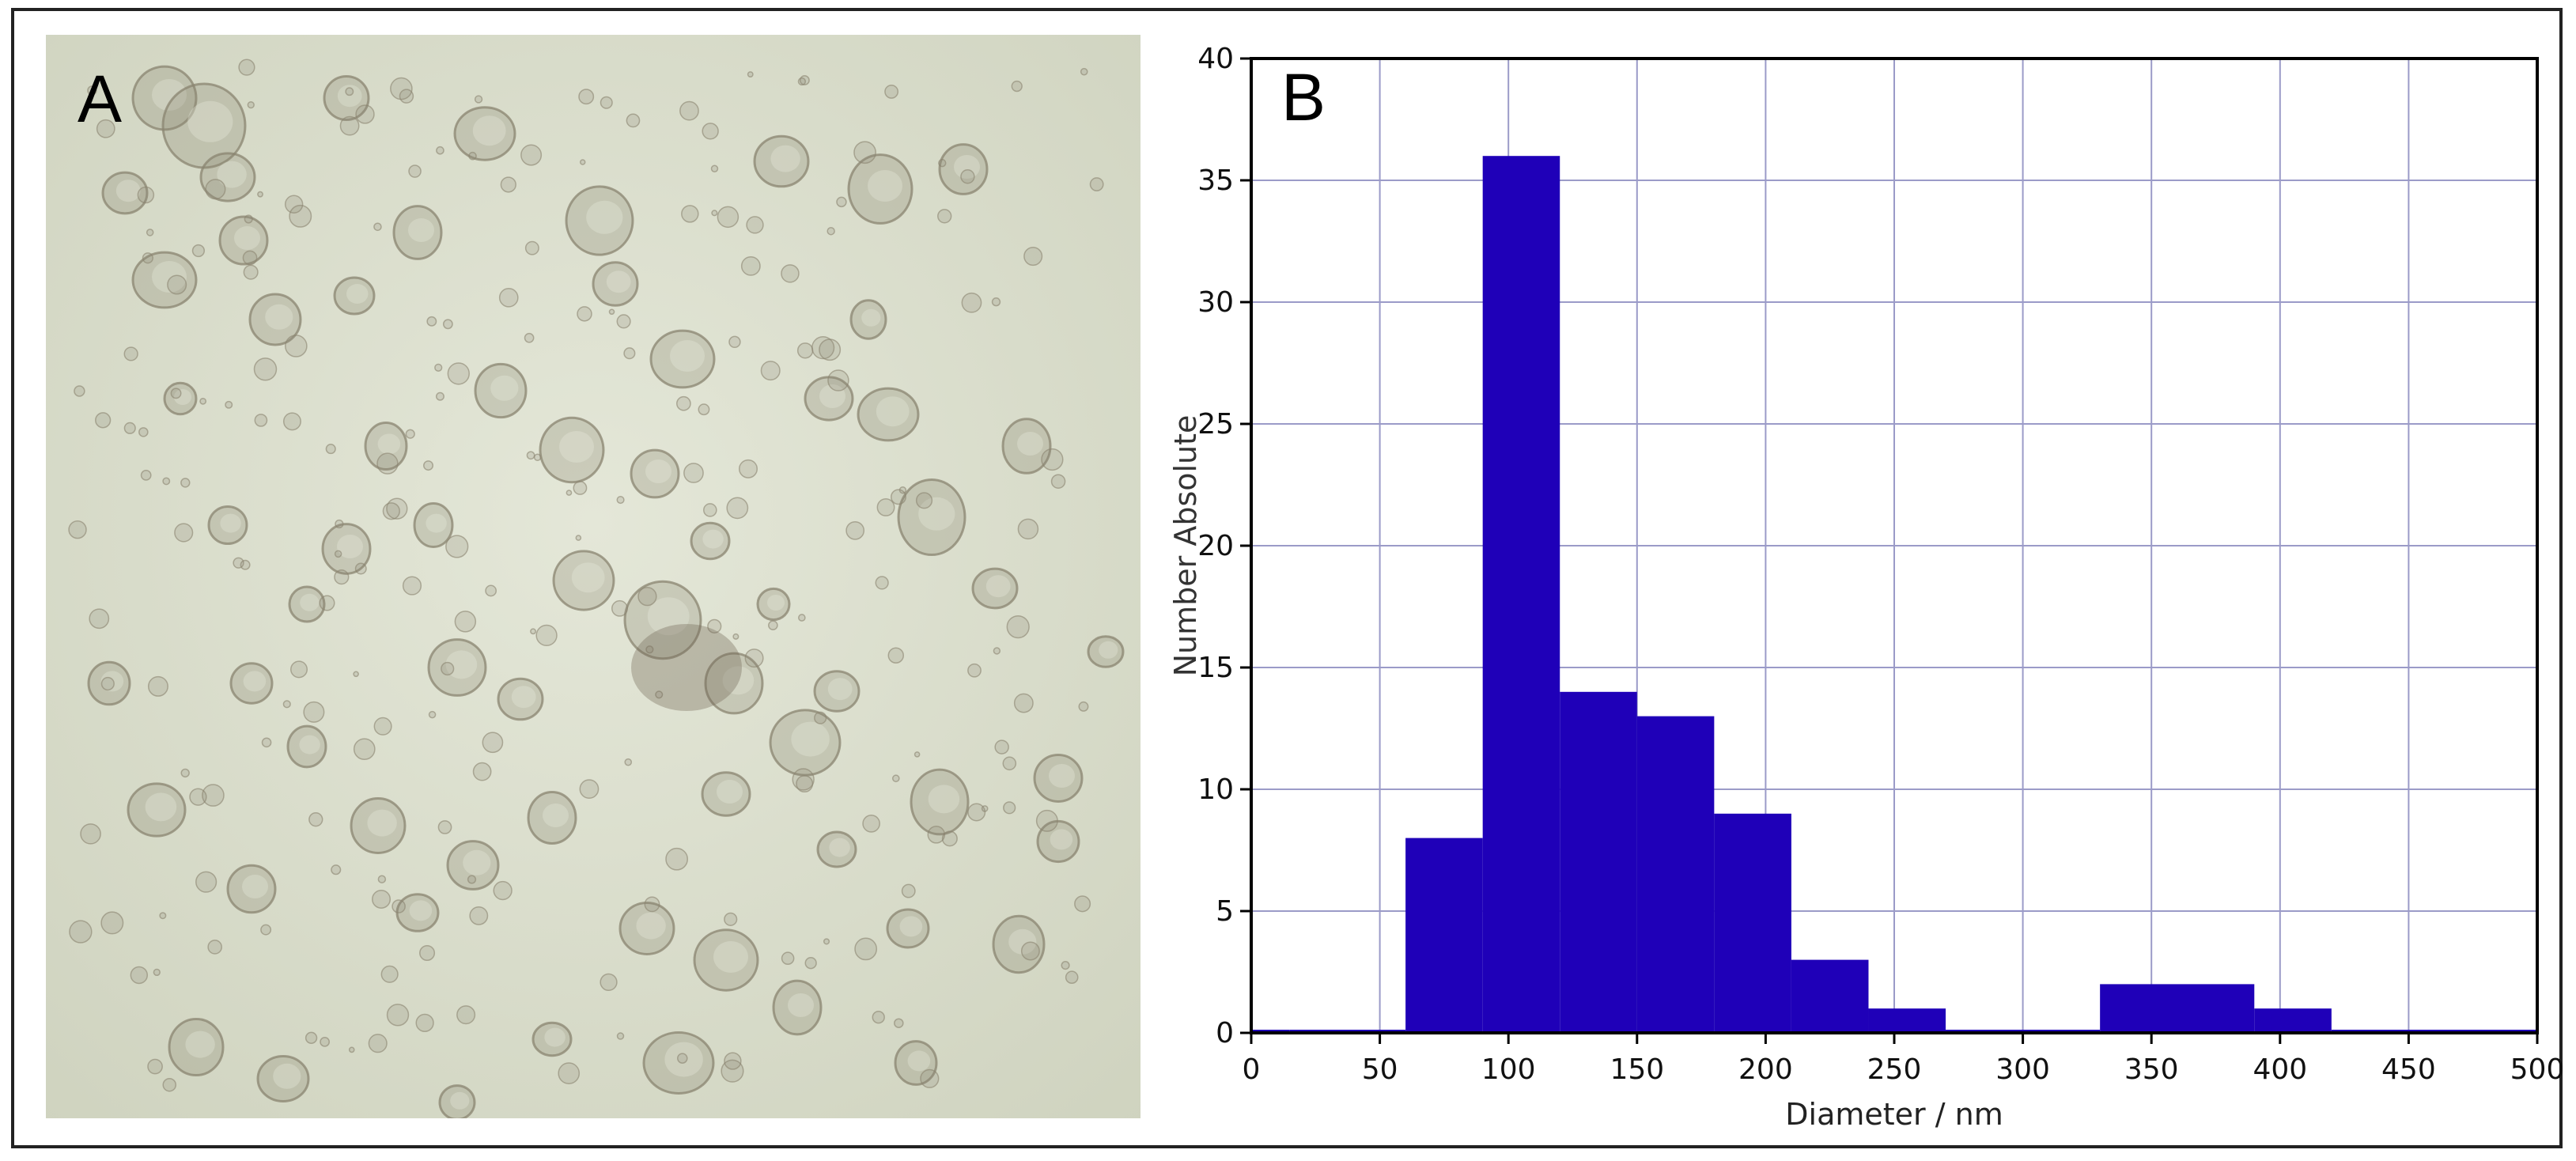 The height and width of the screenshot is (1161, 2576). What do you see at coordinates (1895, 1069) in the screenshot?
I see `x-tick-label: 250` at bounding box center [1895, 1069].